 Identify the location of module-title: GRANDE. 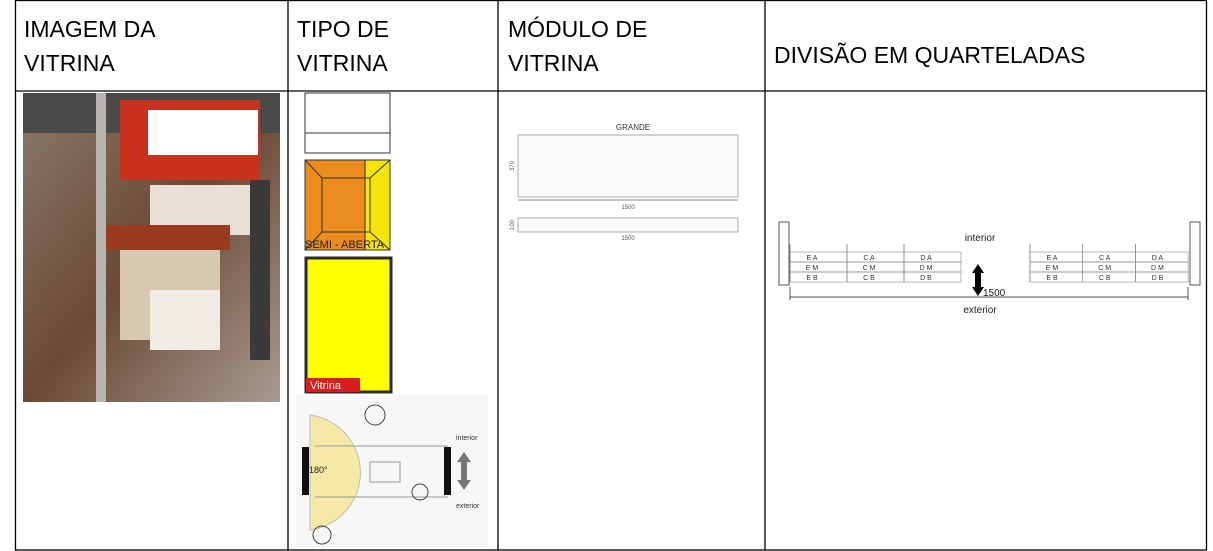
(633, 127).